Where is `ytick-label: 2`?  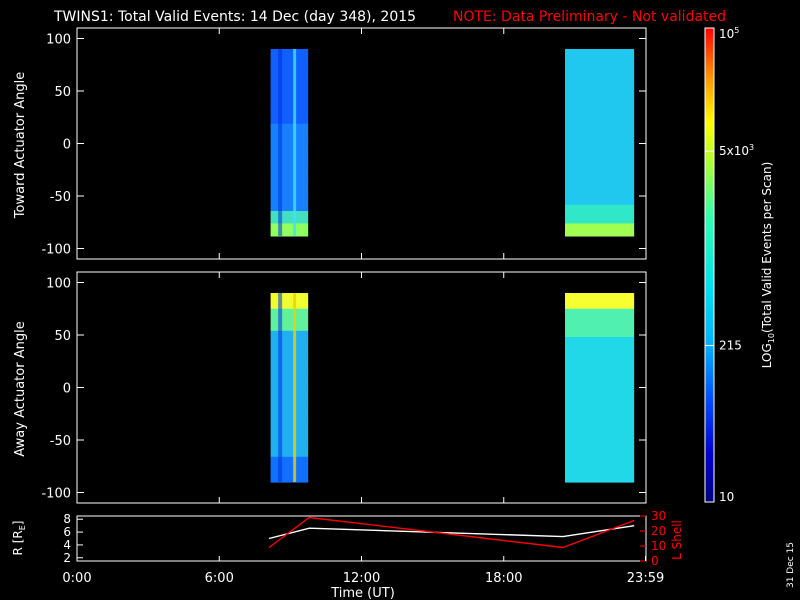 ytick-label: 2 is located at coordinates (67, 558).